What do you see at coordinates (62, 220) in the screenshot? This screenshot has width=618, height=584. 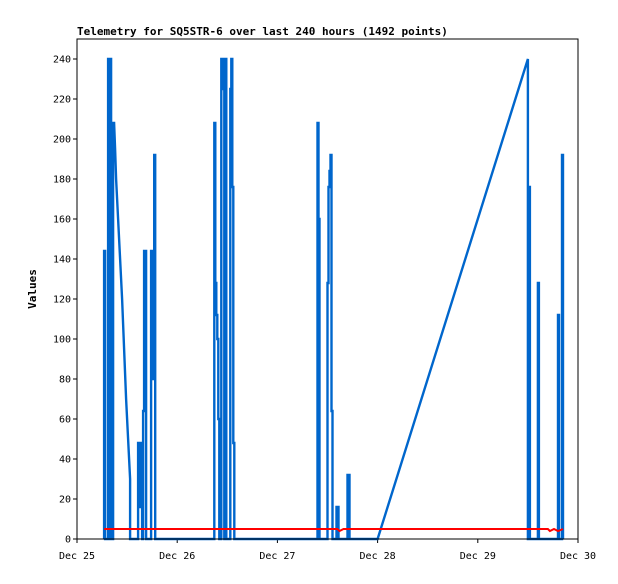 I see `y-tick-label: 160` at bounding box center [62, 220].